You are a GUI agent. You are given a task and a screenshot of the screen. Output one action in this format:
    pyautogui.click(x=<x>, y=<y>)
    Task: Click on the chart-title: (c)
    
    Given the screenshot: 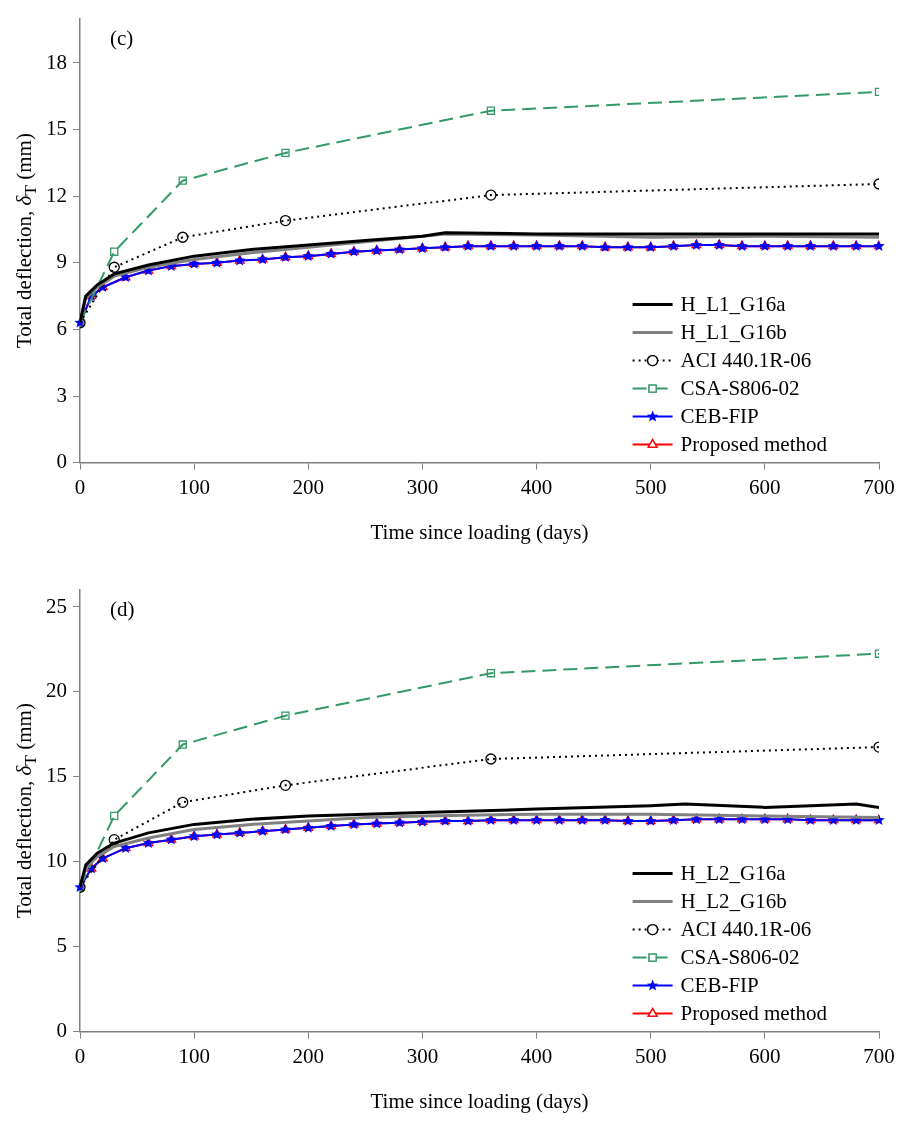 What is the action you would take?
    pyautogui.click(x=122, y=37)
    